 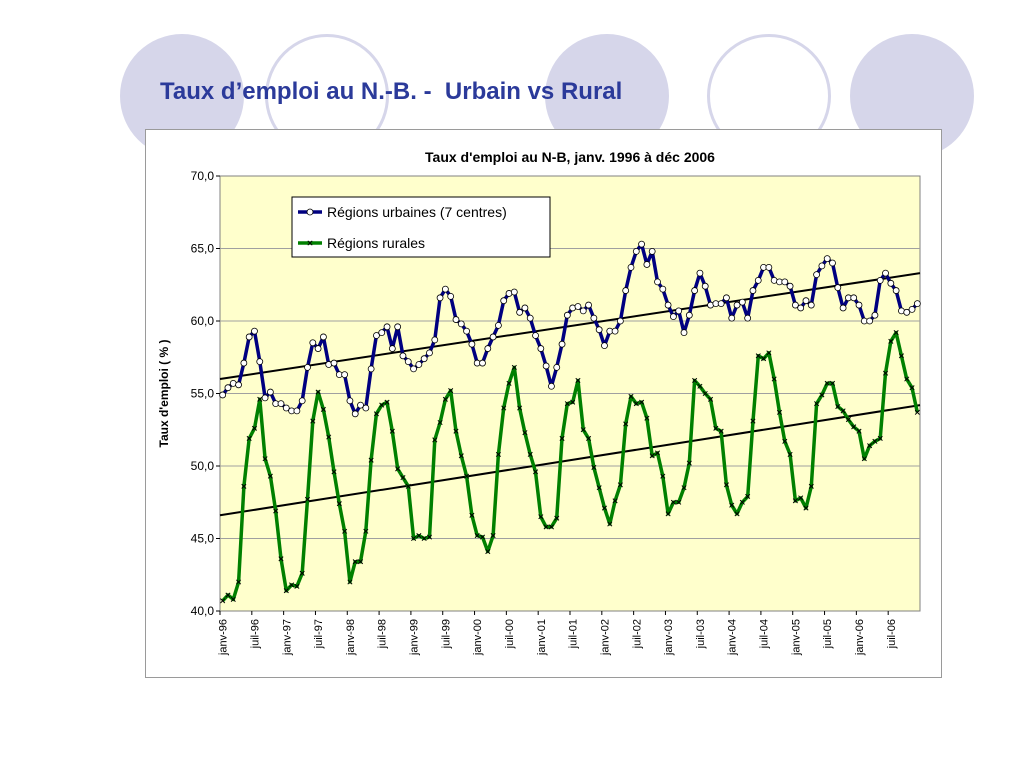 I want to click on x-tick-label: janv-99, so click(x=415, y=637).